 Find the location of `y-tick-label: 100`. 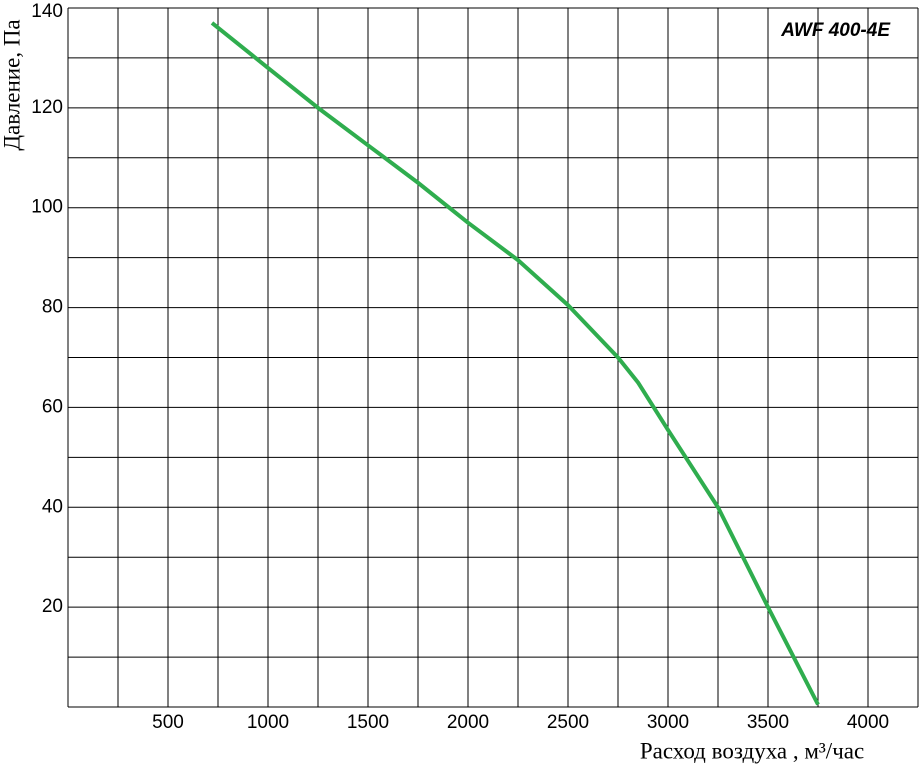

y-tick-label: 100 is located at coordinates (47, 207).